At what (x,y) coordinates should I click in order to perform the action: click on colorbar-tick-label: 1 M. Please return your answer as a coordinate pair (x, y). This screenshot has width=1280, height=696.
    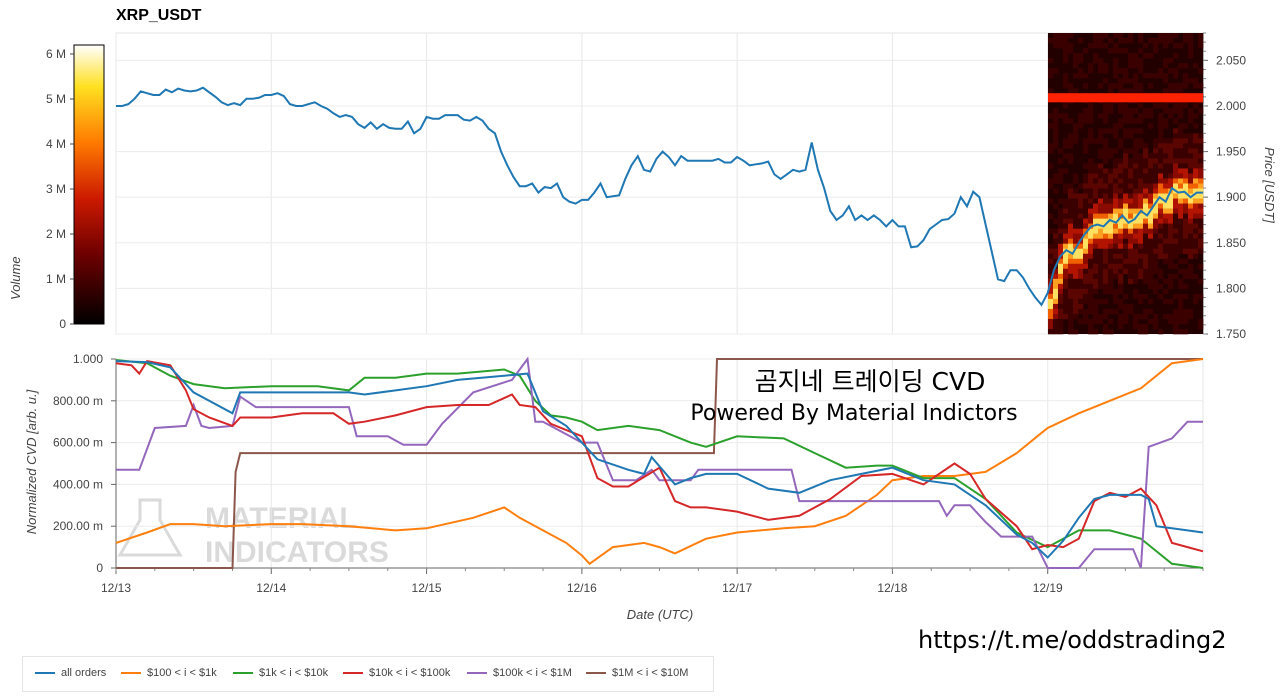
    Looking at the image, I should click on (56, 279).